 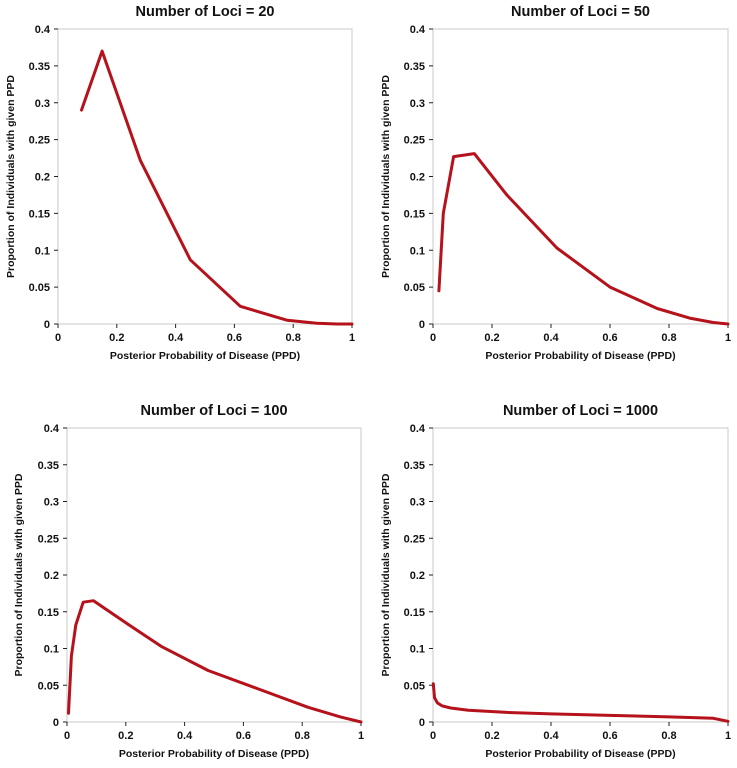 What do you see at coordinates (580, 411) in the screenshot?
I see `chart-title: Number of Loci = 1000` at bounding box center [580, 411].